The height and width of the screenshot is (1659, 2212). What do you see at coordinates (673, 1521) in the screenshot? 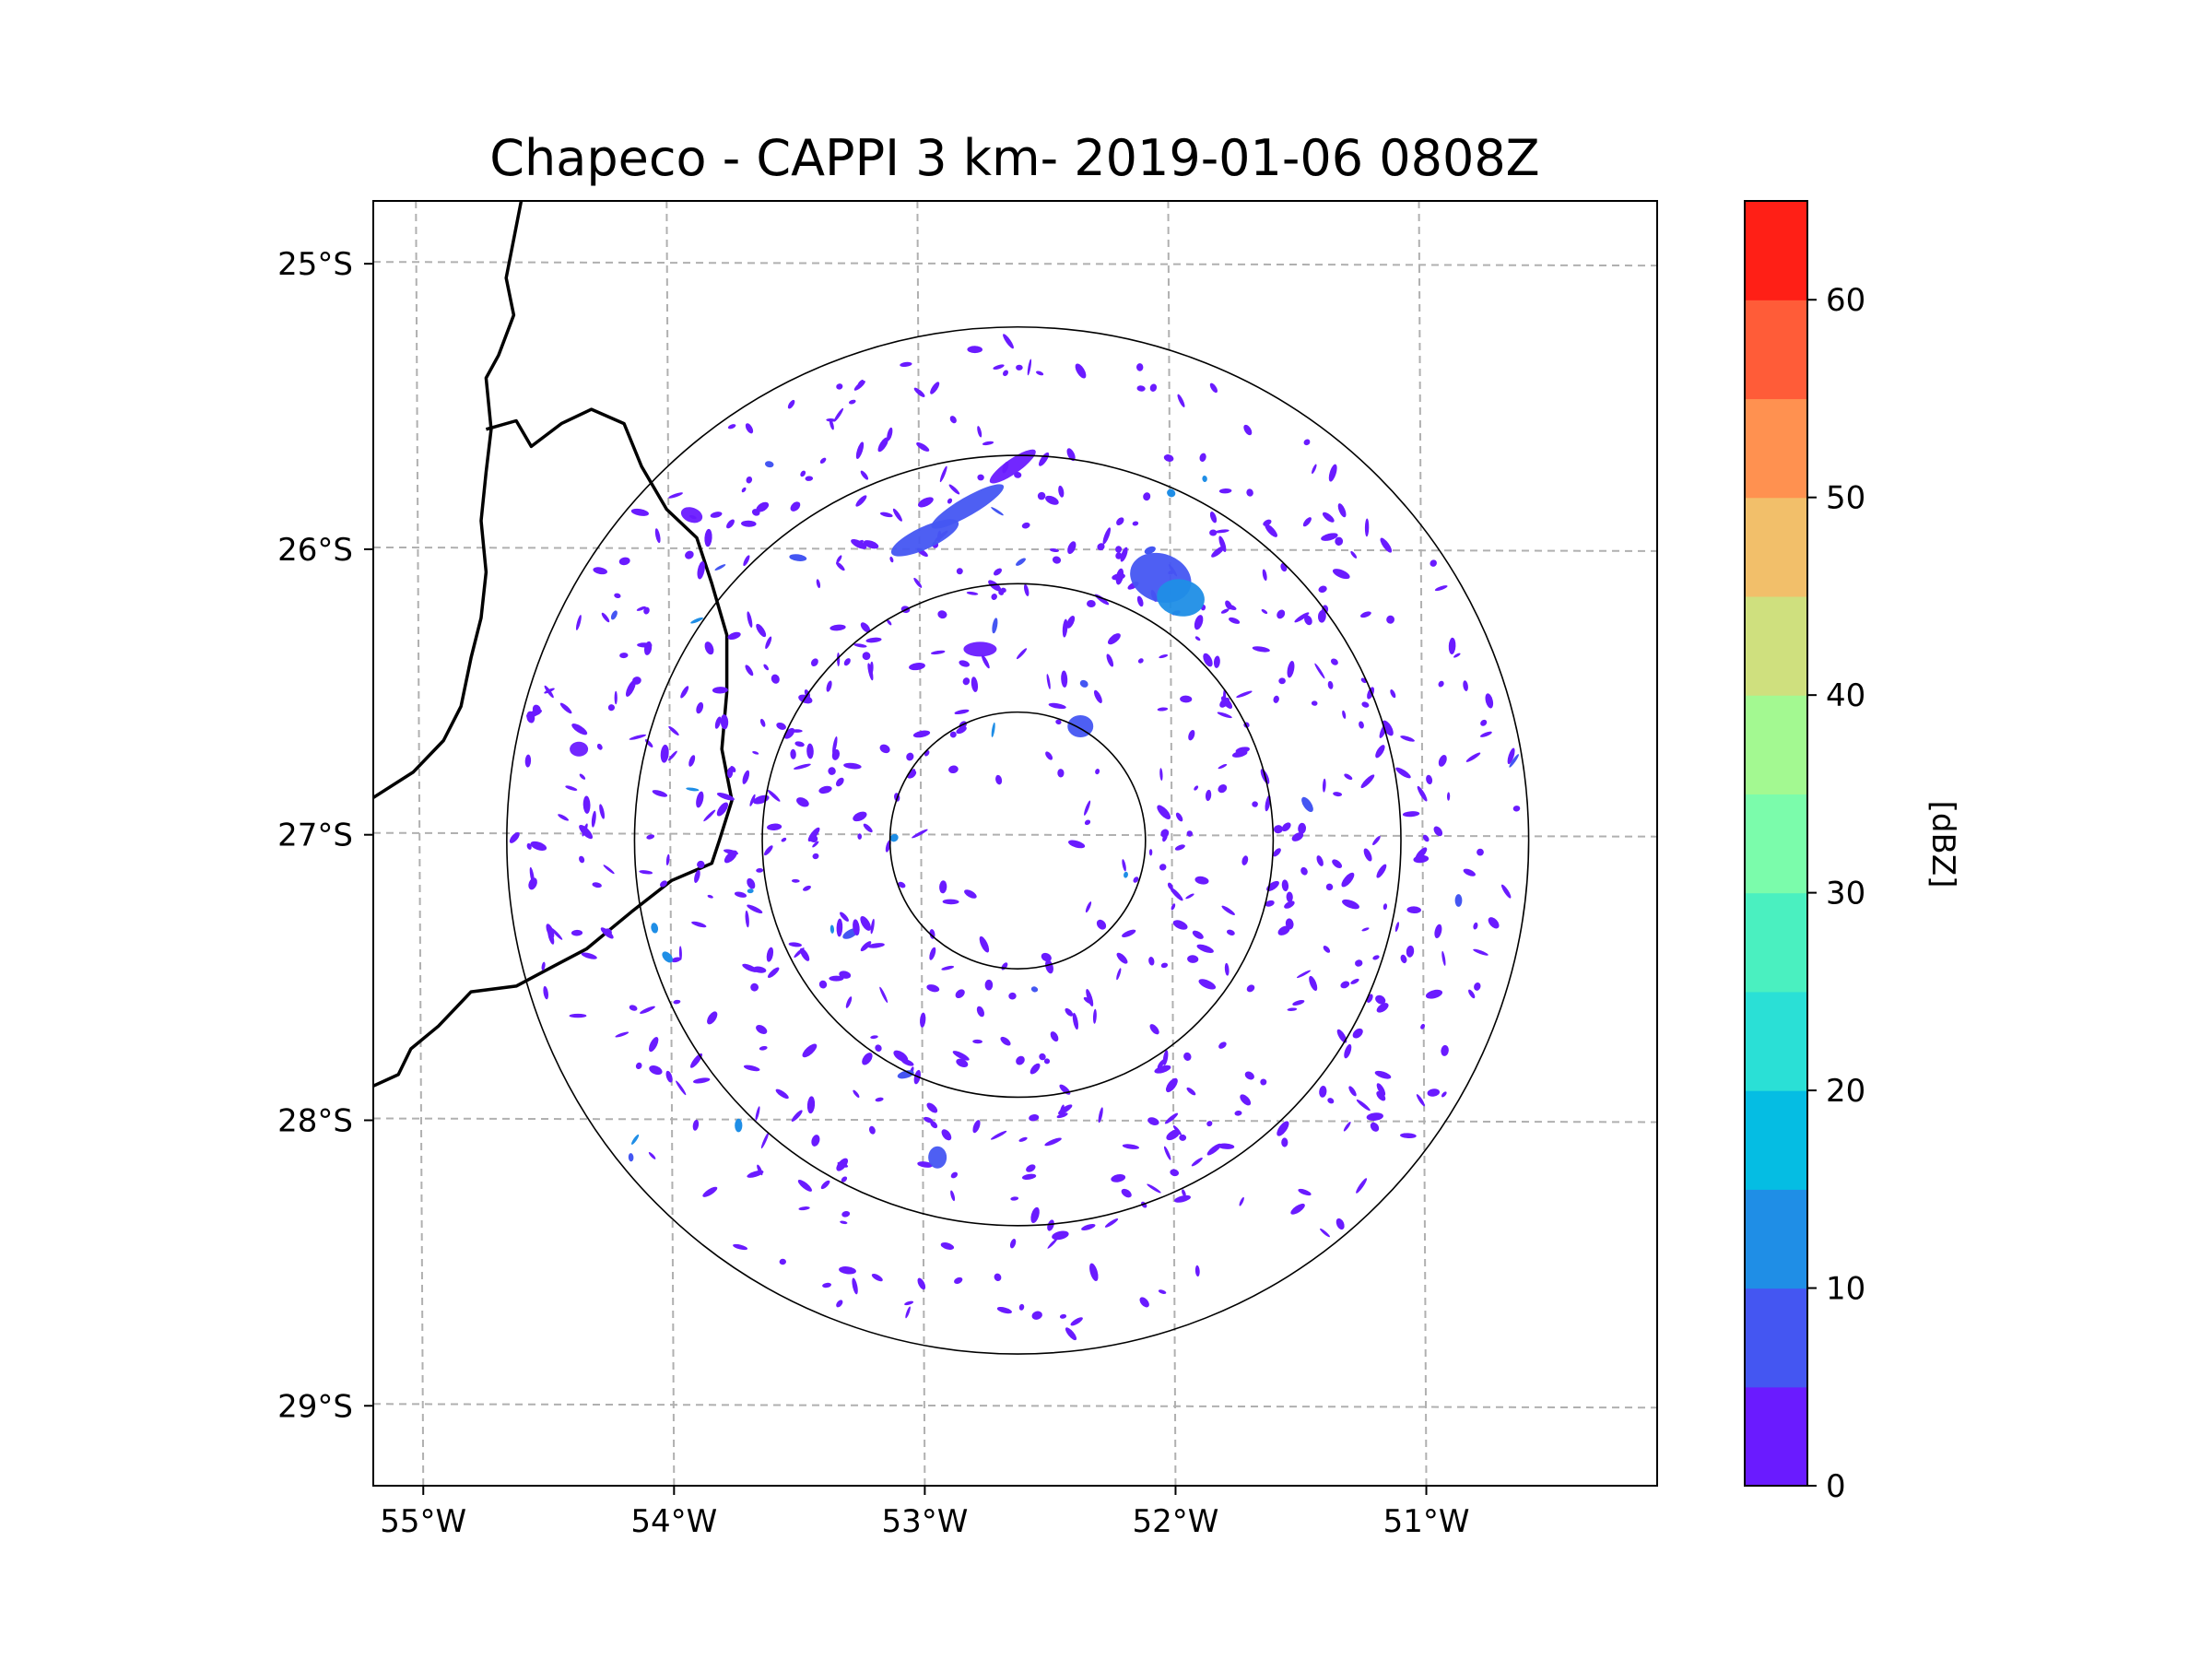
I see `x-tick-label-1: 54°W` at bounding box center [673, 1521].